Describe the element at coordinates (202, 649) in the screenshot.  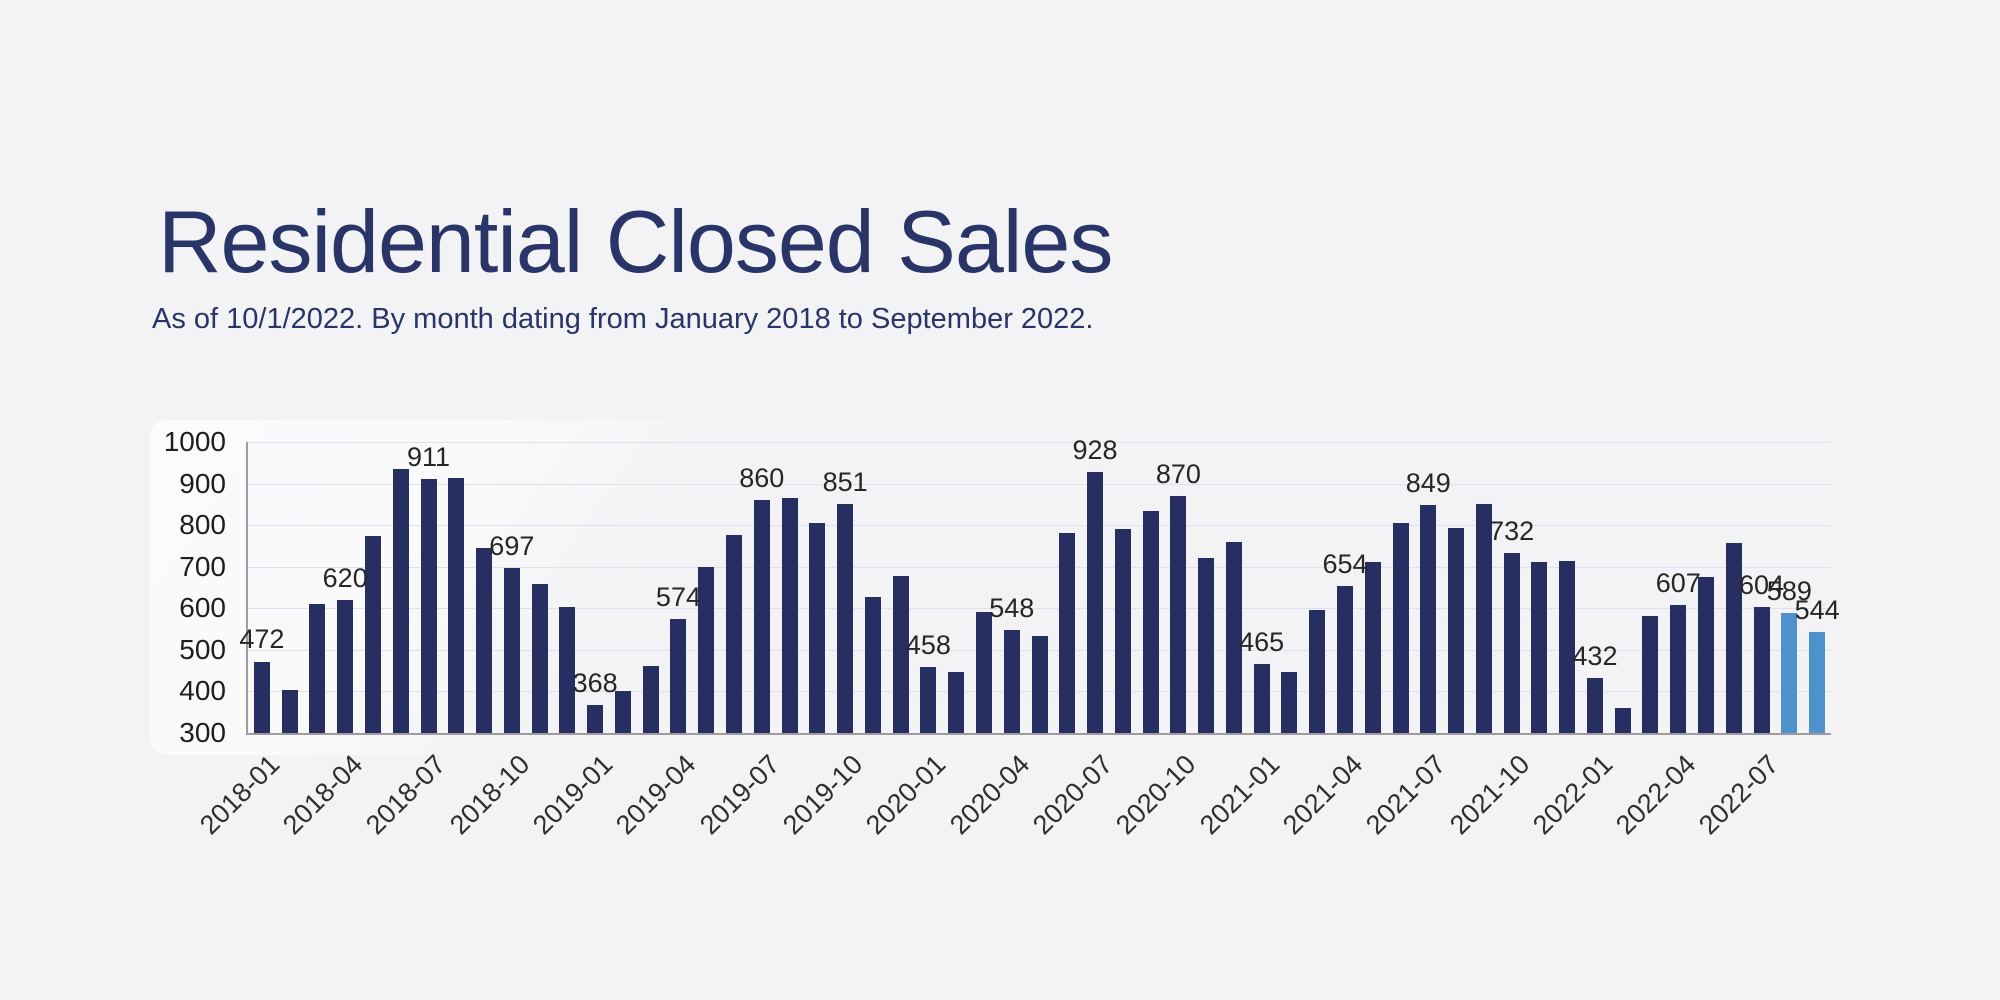
I see `y-tick-label-500: 500` at that location.